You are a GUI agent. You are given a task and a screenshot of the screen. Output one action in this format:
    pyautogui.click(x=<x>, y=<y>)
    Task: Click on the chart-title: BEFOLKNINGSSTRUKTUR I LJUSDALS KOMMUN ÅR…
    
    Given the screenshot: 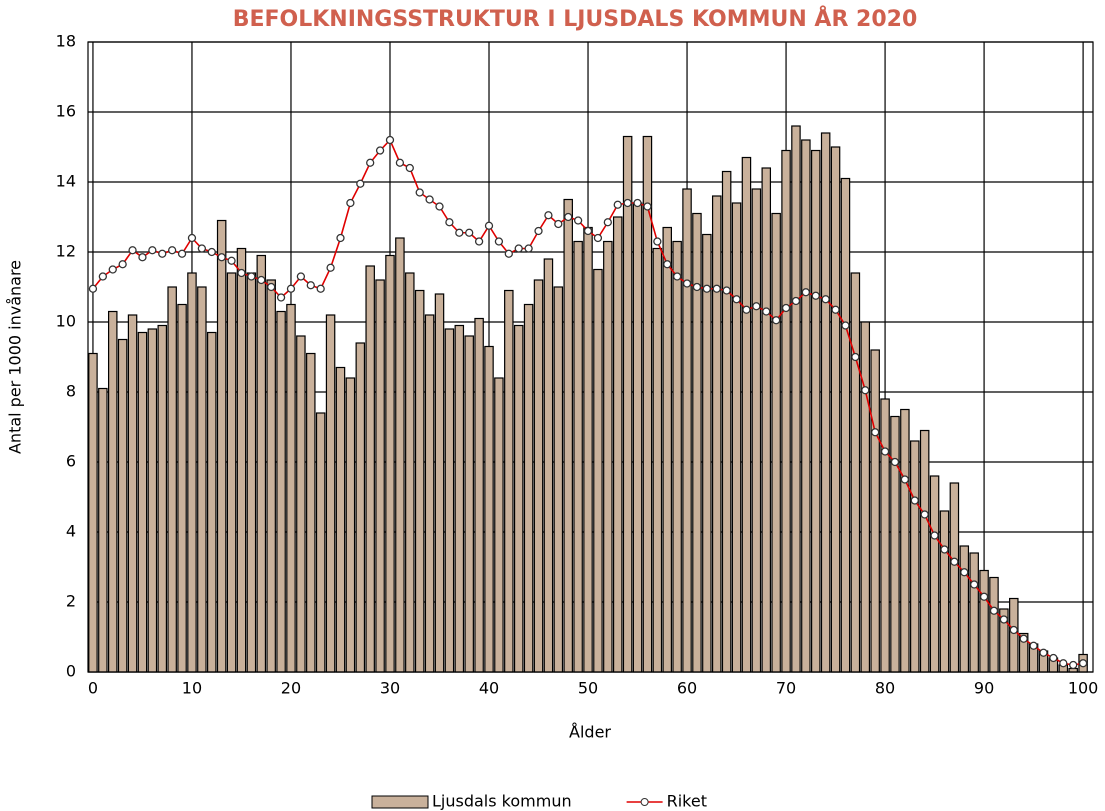 What is the action you would take?
    pyautogui.click(x=575, y=19)
    